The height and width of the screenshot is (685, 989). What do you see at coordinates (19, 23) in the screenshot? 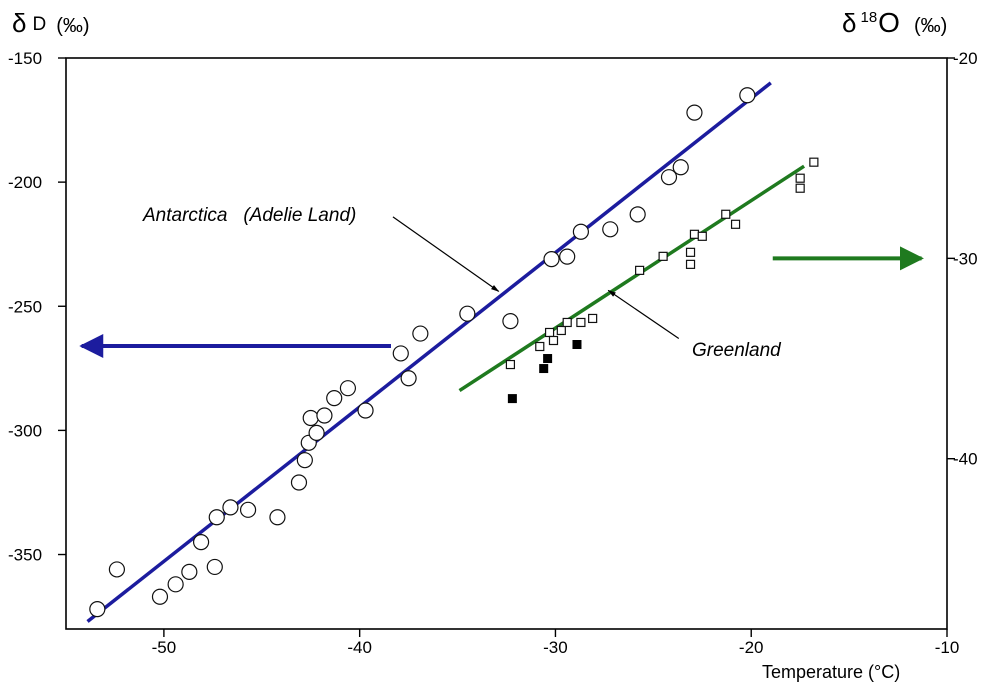
I see `left-axis-title-symbol: δ` at bounding box center [19, 23].